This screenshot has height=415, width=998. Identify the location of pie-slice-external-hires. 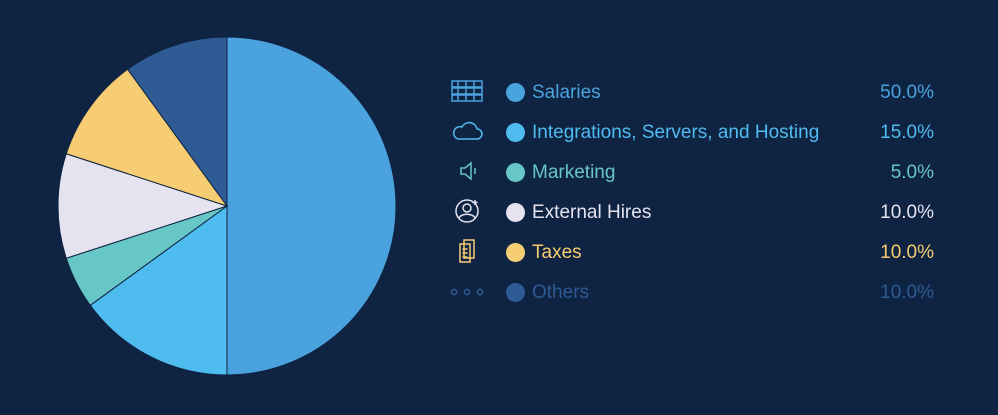
(143, 206).